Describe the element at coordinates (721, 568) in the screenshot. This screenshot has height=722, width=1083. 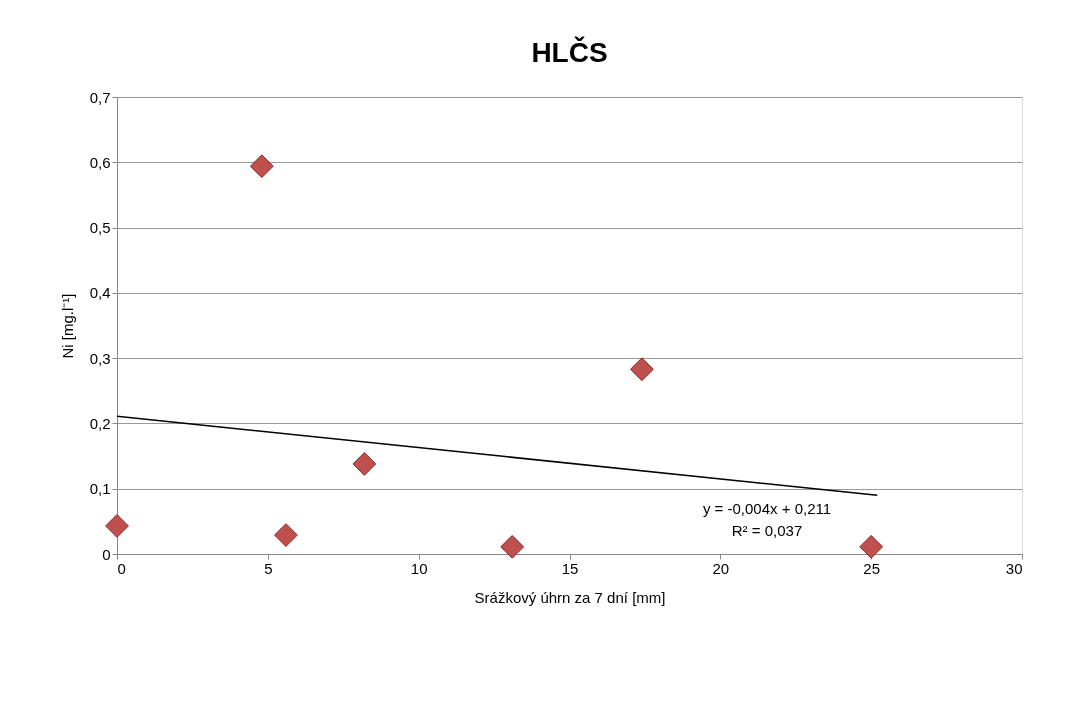
I see `x-tick-label: 20` at that location.